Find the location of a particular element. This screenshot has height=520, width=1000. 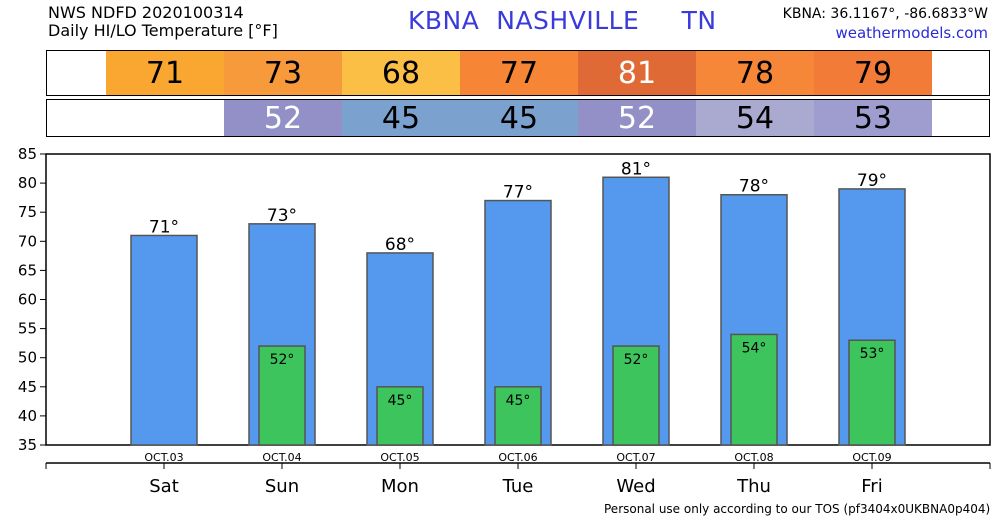

date-label: OCT.06 is located at coordinates (517, 457).